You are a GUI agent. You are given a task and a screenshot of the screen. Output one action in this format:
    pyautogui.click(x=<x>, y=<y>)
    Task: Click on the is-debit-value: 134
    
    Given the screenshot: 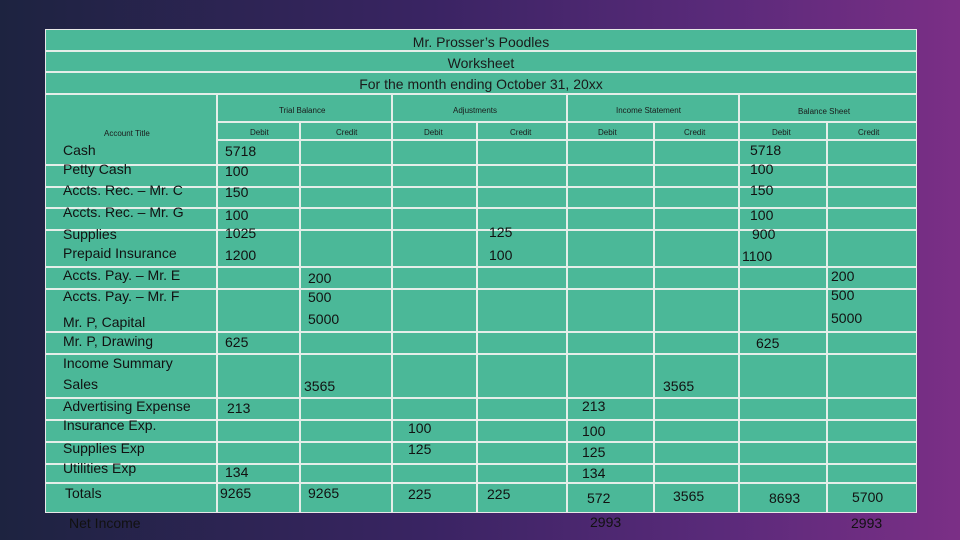 What is the action you would take?
    pyautogui.click(x=594, y=473)
    